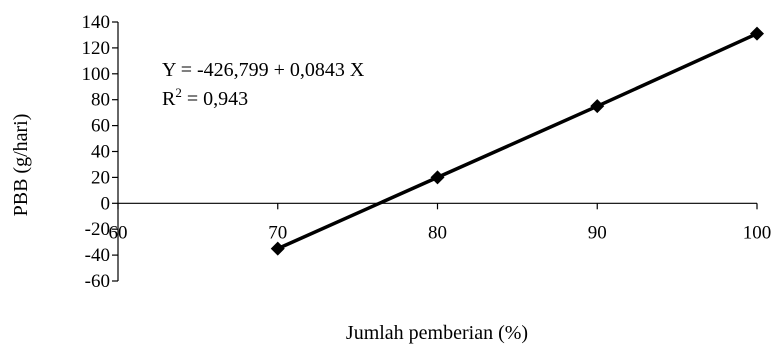  What do you see at coordinates (106, 203) in the screenshot?
I see `y-tick-label: 0` at bounding box center [106, 203].